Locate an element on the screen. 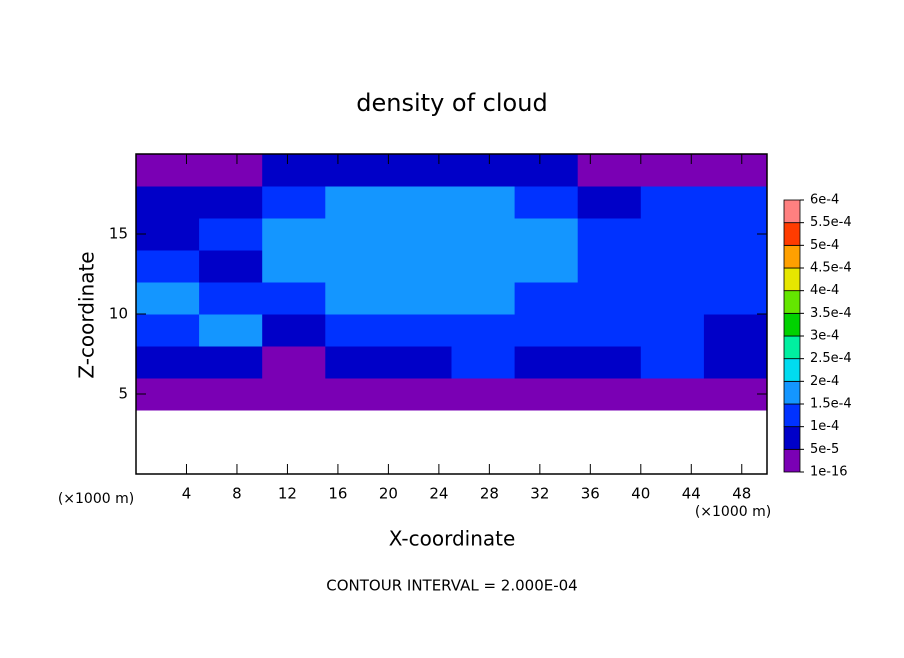 This screenshot has height=658, width=904. x-tick-label: 48 is located at coordinates (741, 494).